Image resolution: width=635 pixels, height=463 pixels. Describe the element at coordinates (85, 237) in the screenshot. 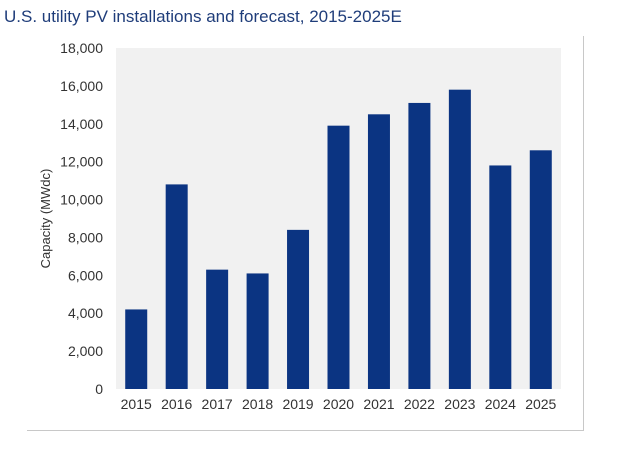

I see `y-tick-label: 8,000` at that location.